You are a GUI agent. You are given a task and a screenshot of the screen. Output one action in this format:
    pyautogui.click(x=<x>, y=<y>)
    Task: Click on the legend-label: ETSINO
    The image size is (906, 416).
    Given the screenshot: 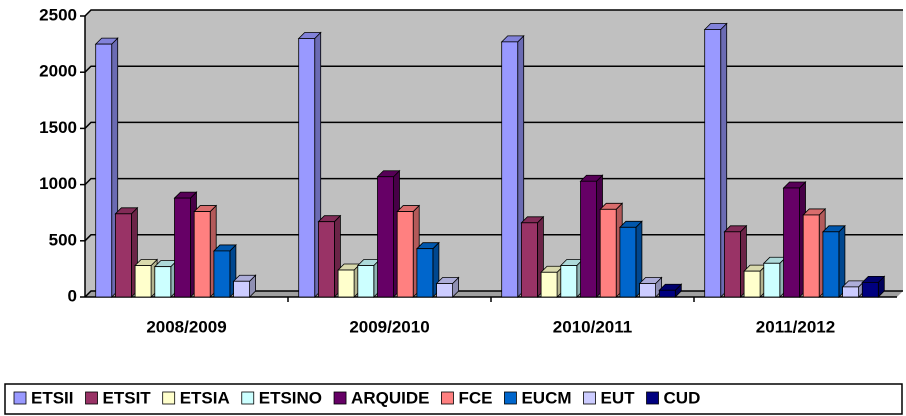 What is the action you would take?
    pyautogui.click(x=290, y=397)
    